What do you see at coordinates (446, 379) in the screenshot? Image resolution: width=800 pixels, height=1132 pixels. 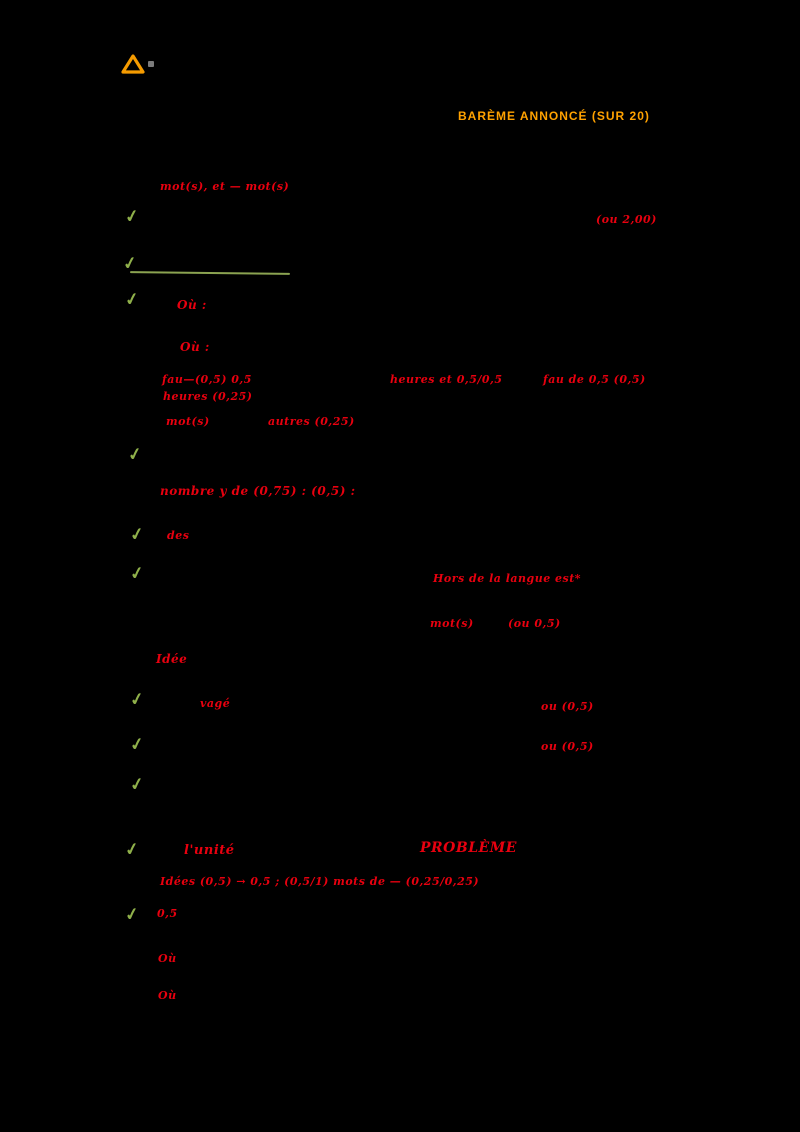 I see `correction-text: heures et 0,5/0,5` at bounding box center [446, 379].